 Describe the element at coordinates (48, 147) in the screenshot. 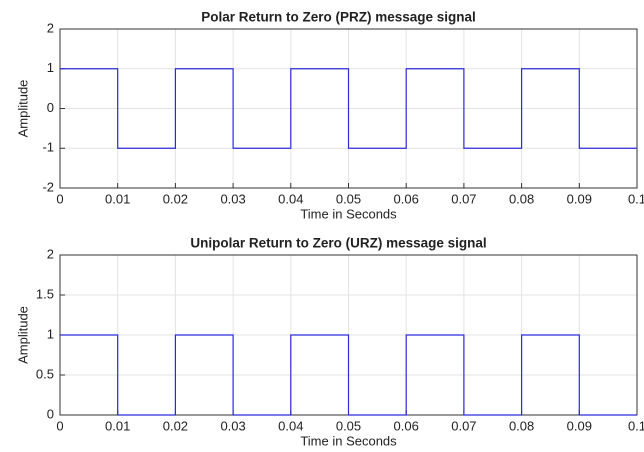

I see `y-tick-label: -1` at that location.